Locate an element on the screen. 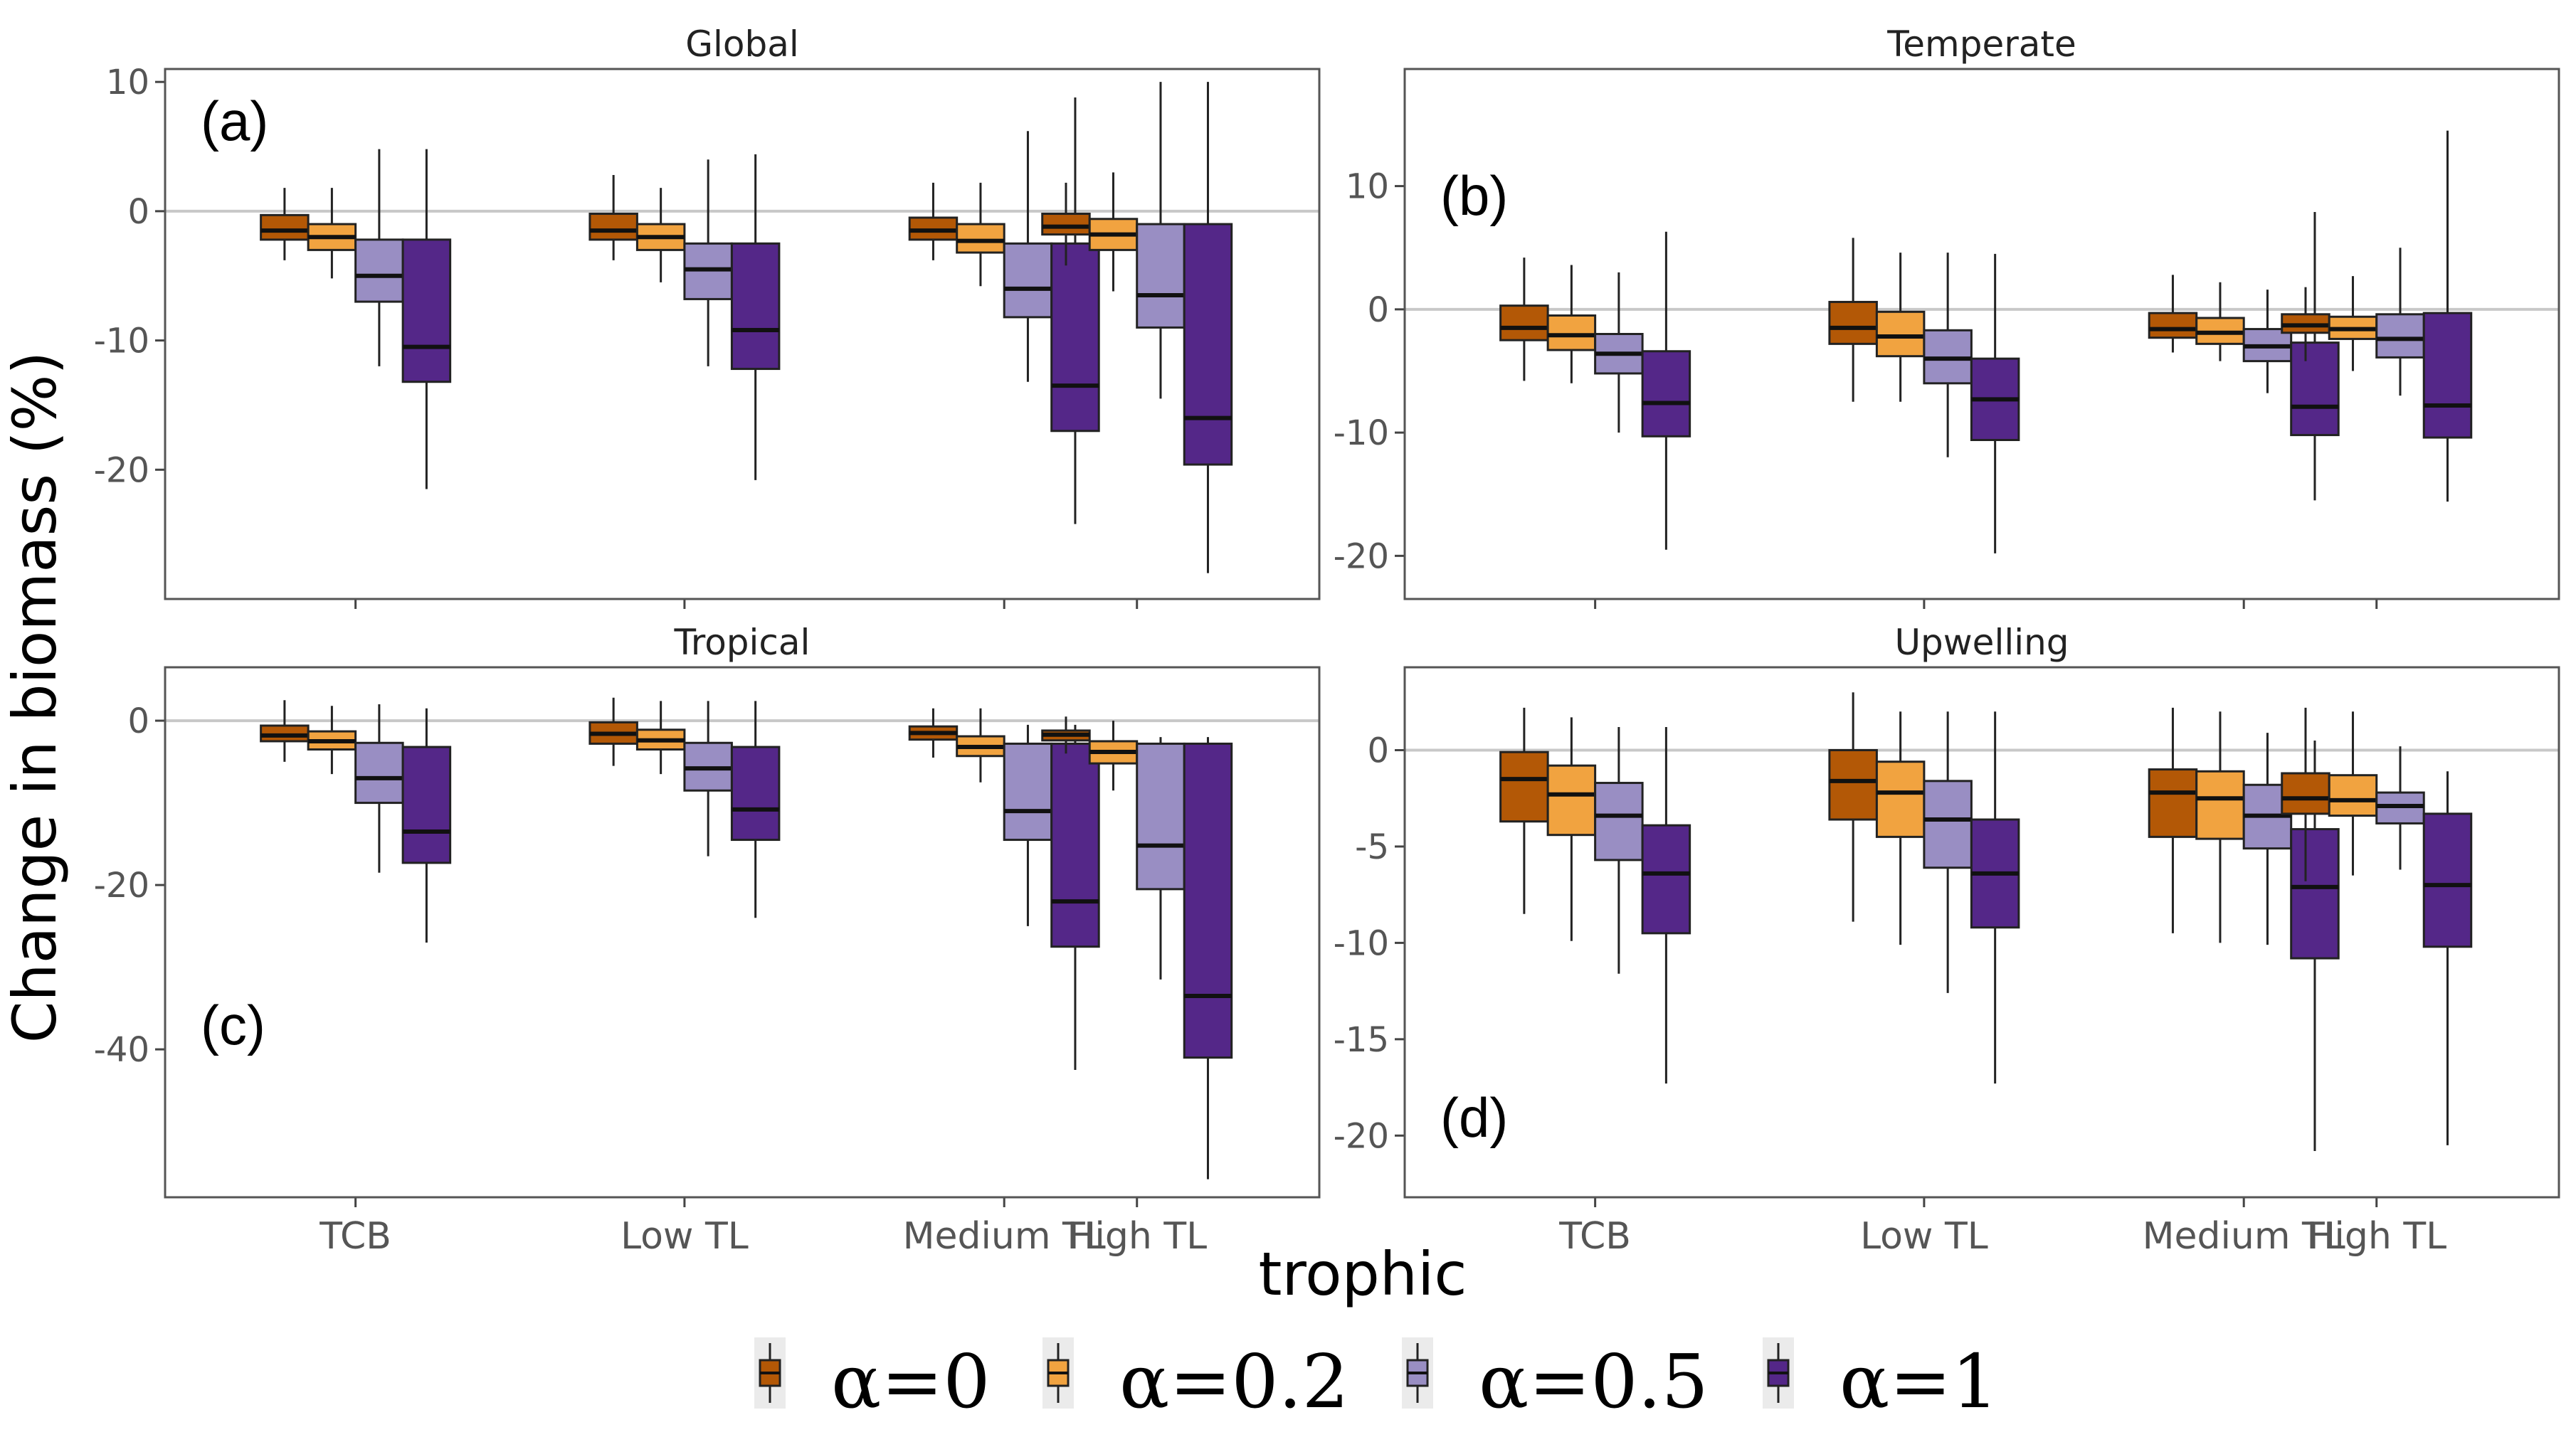 This screenshot has width=2576, height=1437. panel-title: Upwelling is located at coordinates (1982, 642).